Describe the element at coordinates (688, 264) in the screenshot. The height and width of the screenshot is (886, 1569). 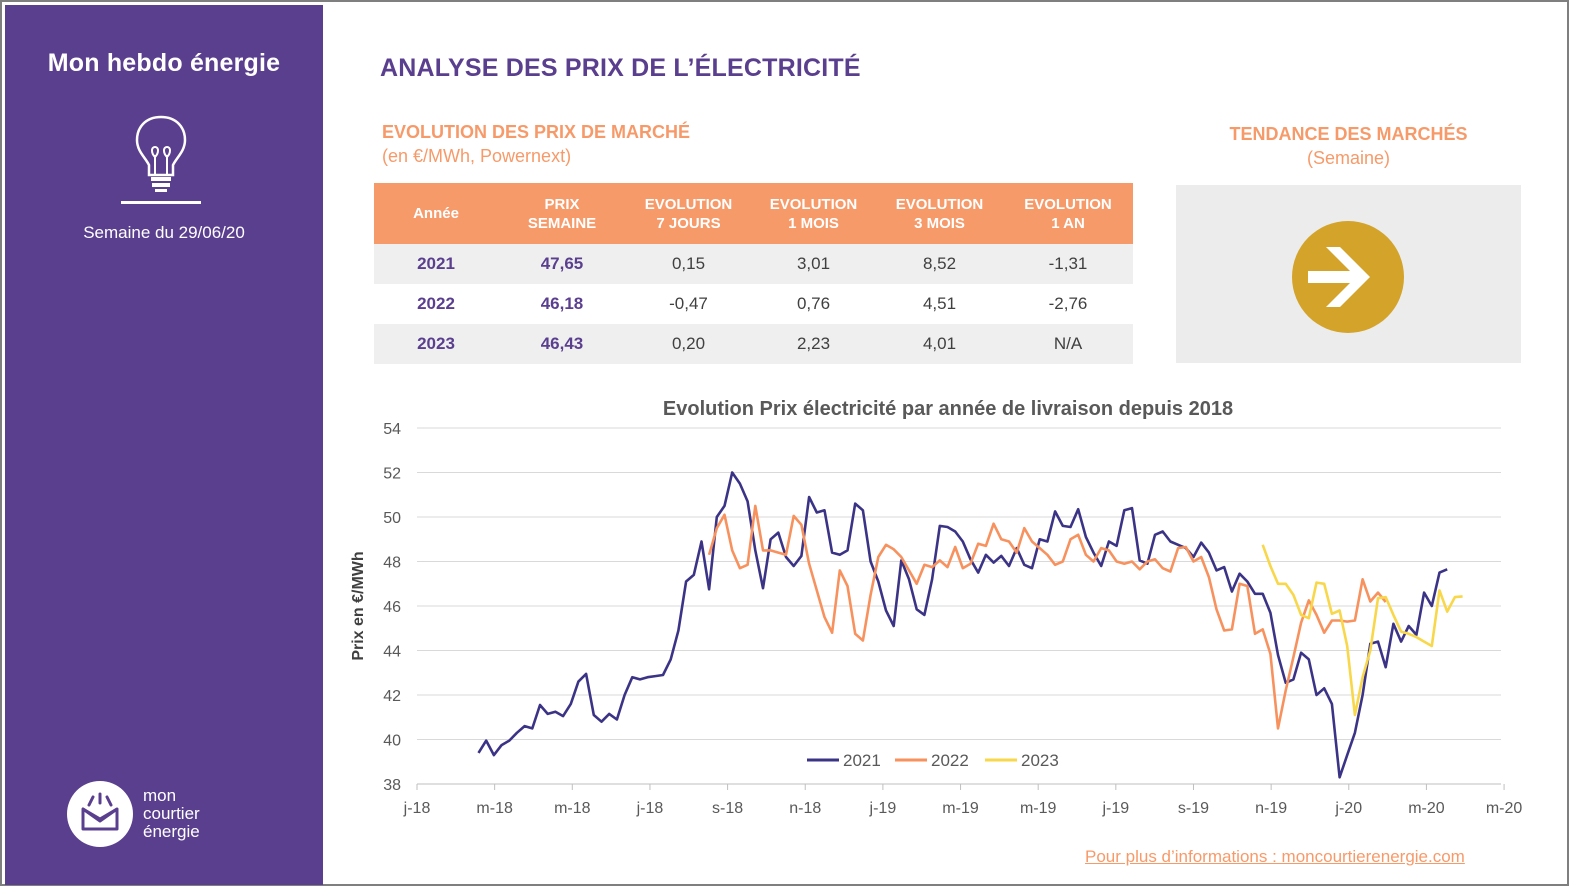
I see `cell-7days: 0,15` at that location.